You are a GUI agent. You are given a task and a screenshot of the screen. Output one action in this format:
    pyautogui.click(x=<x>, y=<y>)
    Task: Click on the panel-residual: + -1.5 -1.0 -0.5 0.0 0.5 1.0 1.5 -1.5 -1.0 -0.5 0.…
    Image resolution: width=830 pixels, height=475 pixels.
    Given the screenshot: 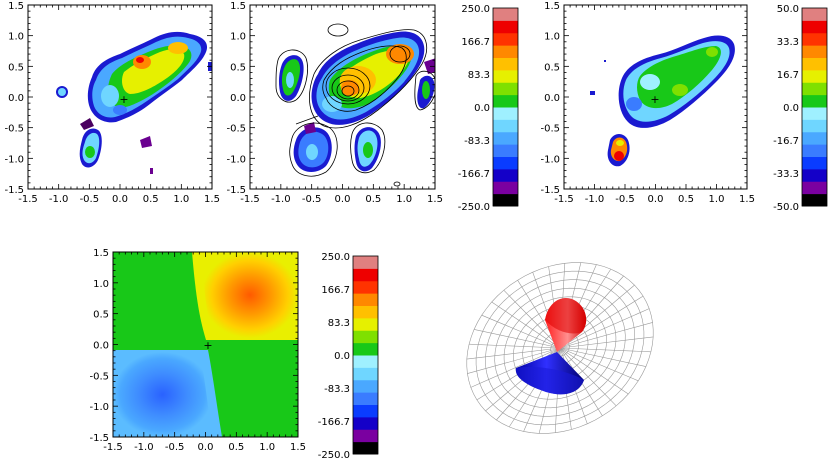 What is the action you would take?
    pyautogui.click(x=647, y=103)
    